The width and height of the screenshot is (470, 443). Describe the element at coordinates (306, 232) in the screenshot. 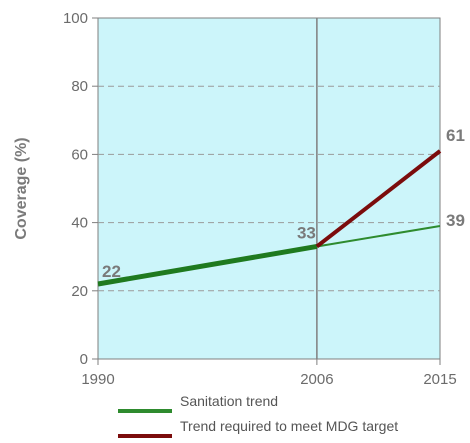

I see `data-label: 33` at that location.